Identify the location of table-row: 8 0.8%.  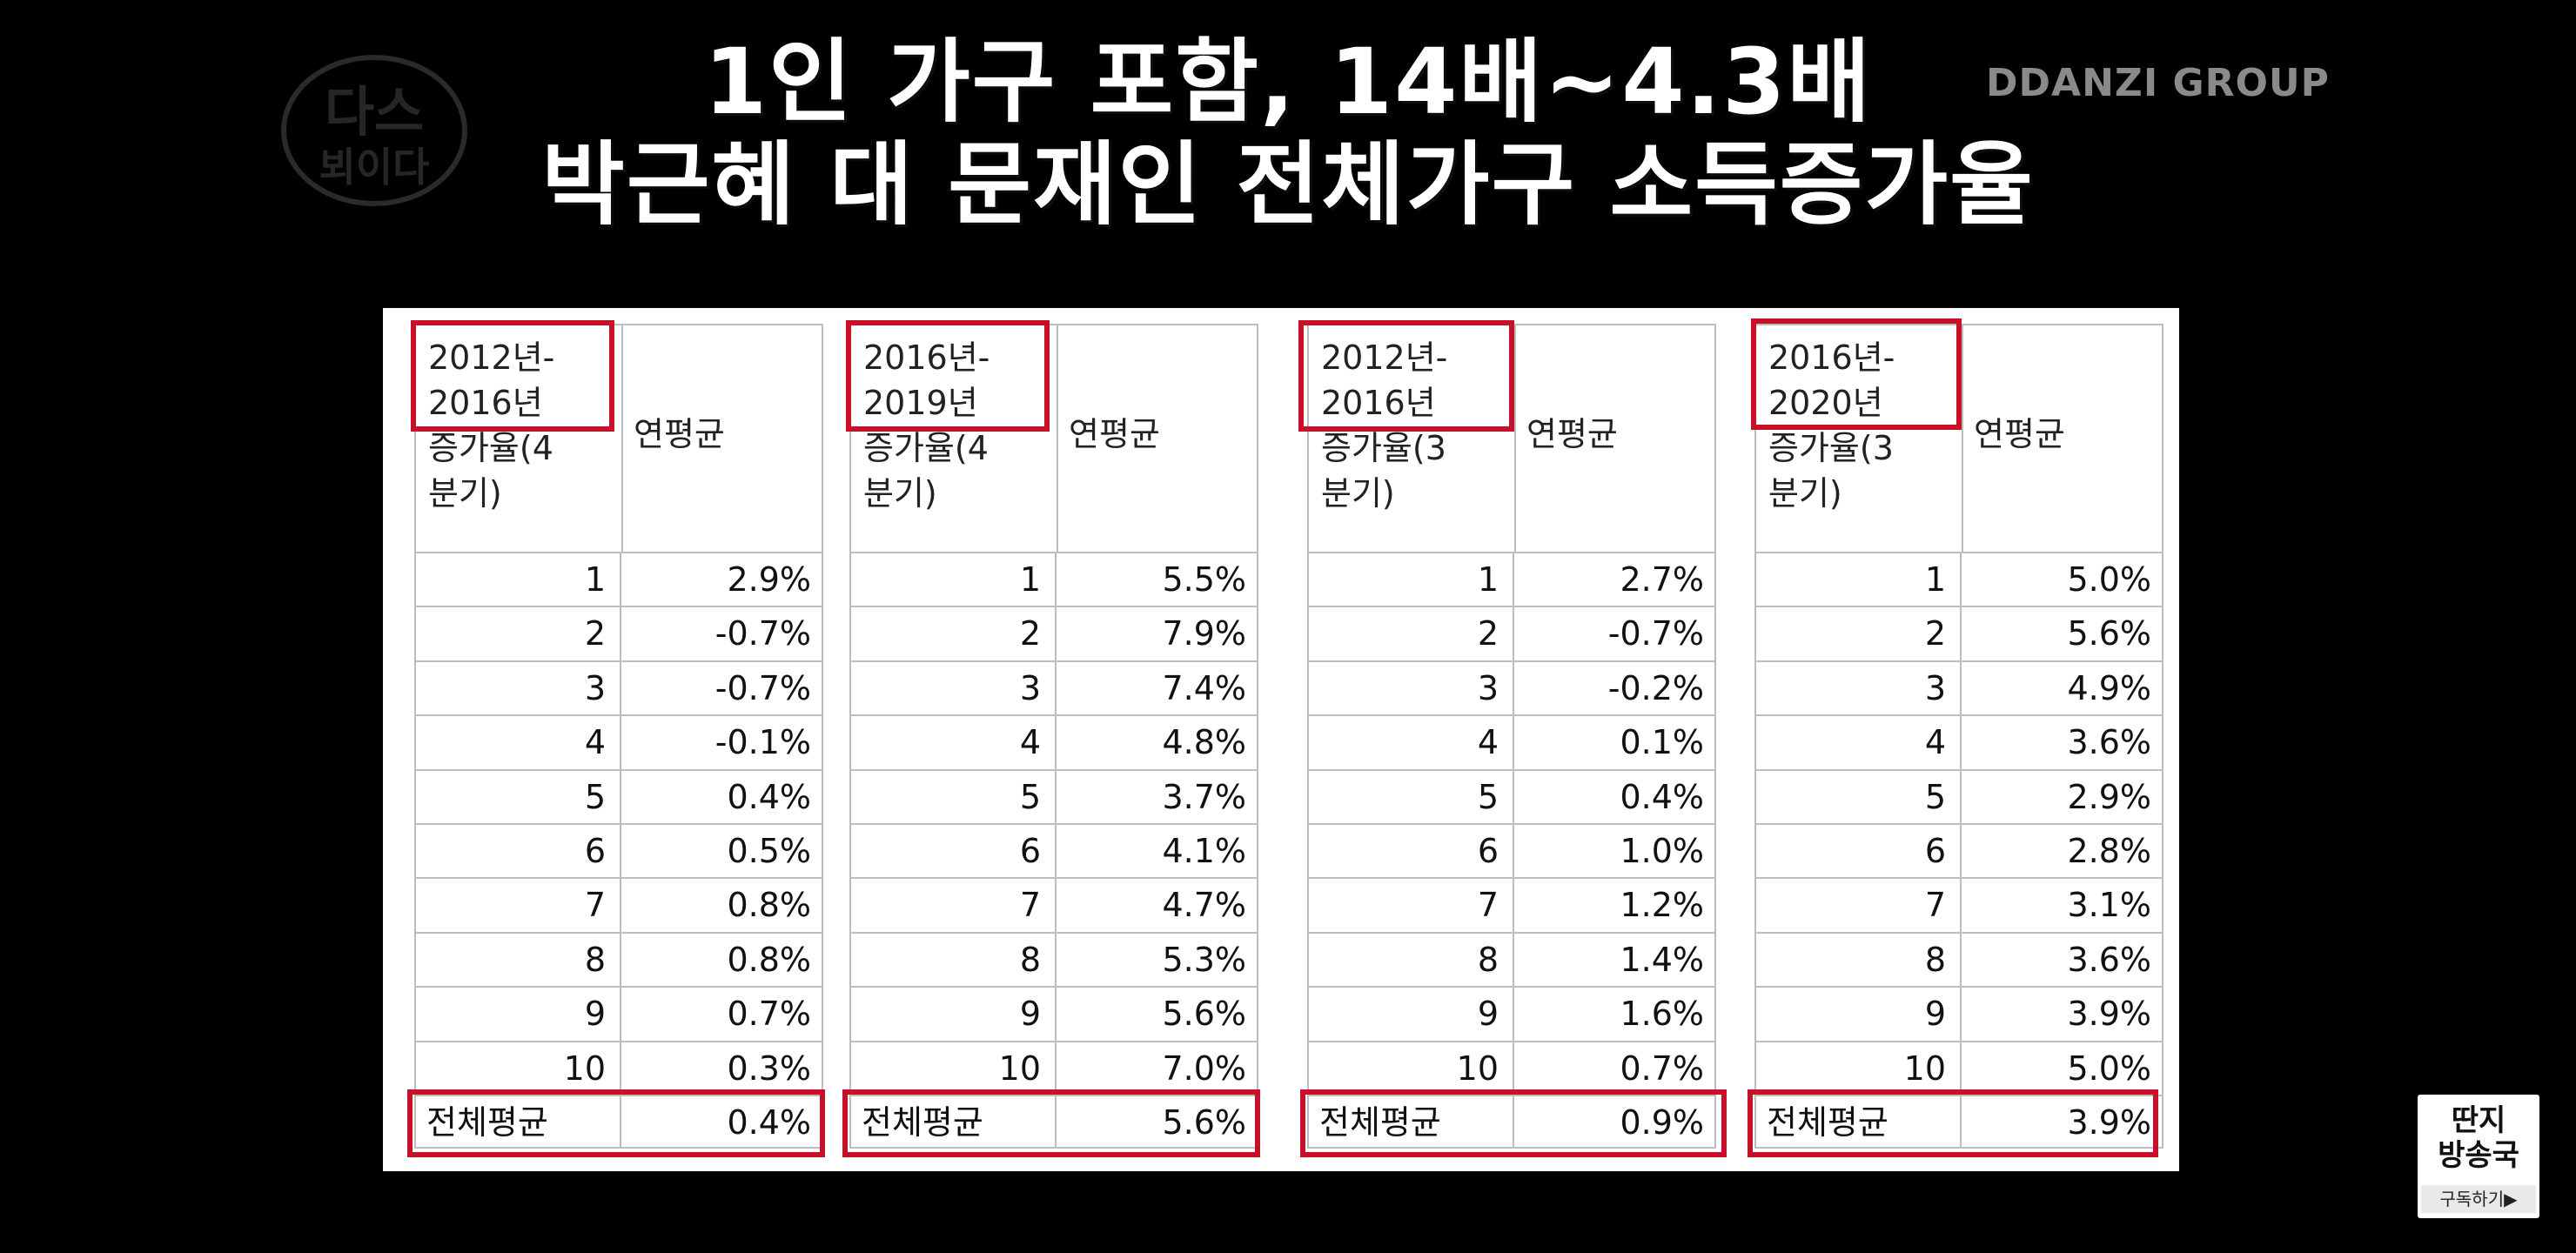
(618, 959).